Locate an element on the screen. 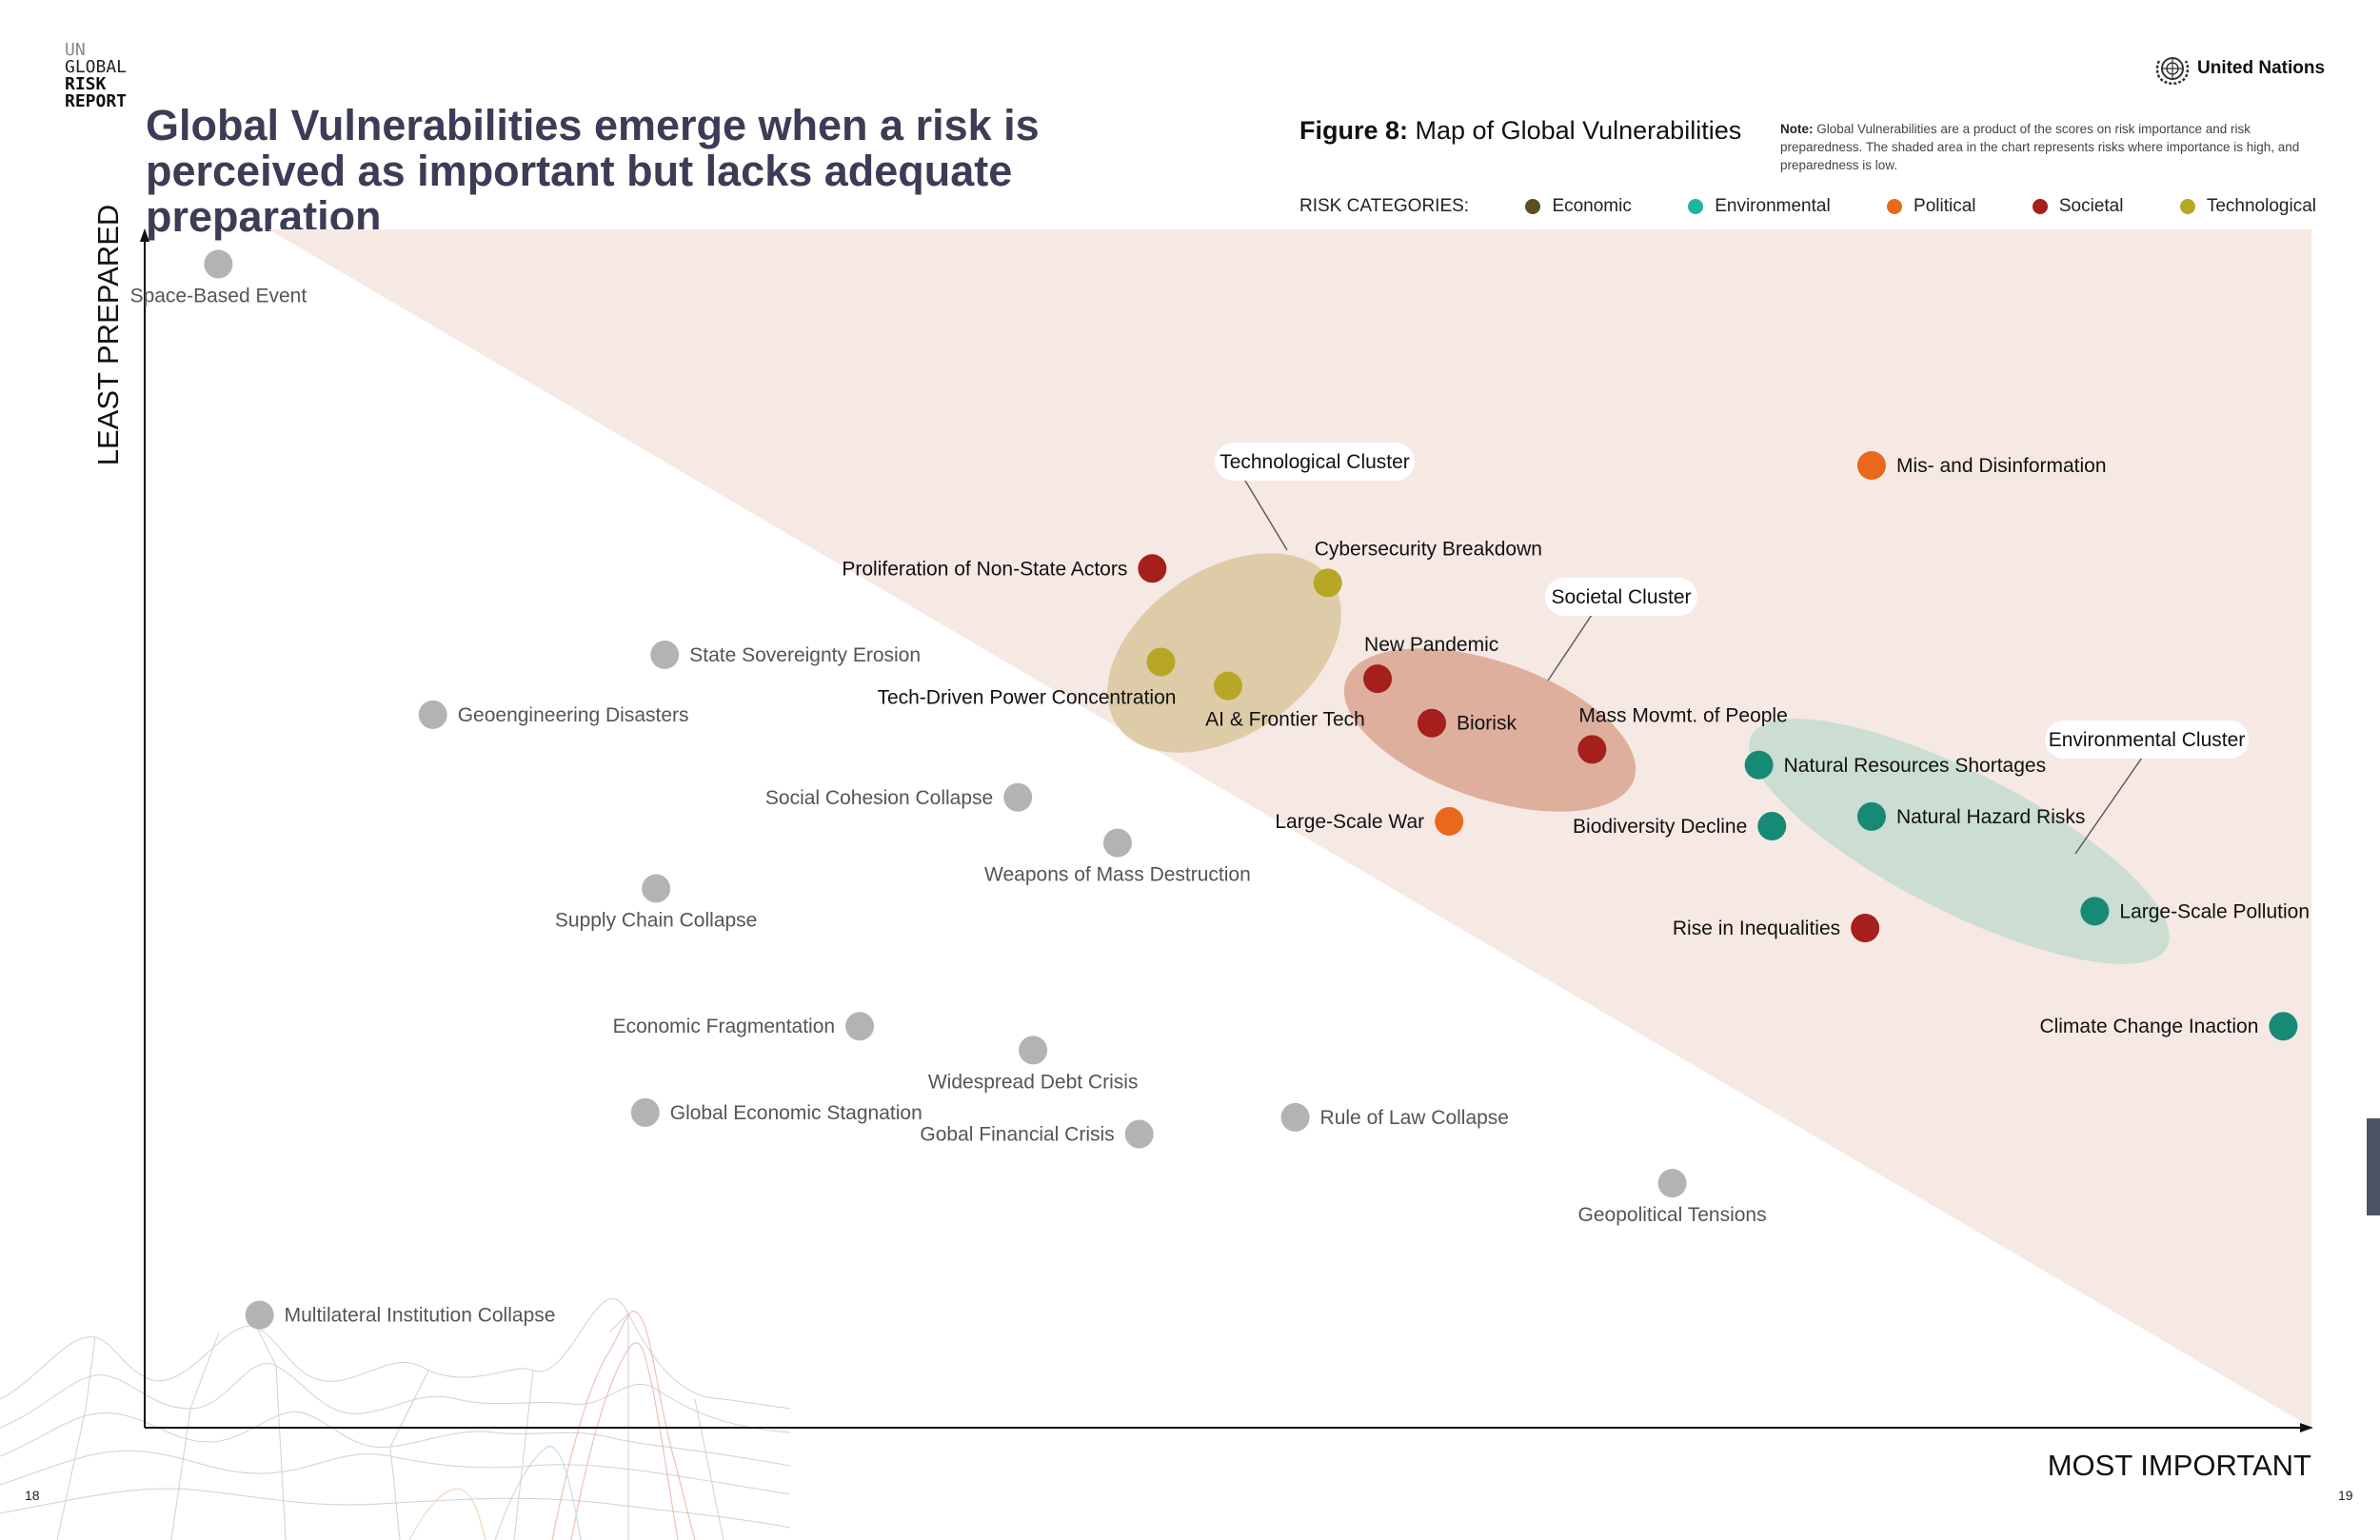 Image resolution: width=2380 pixels, height=1540 pixels. risk-label-state-sovereignty-erosion: State Sovereignty Erosion is located at coordinates (805, 655).